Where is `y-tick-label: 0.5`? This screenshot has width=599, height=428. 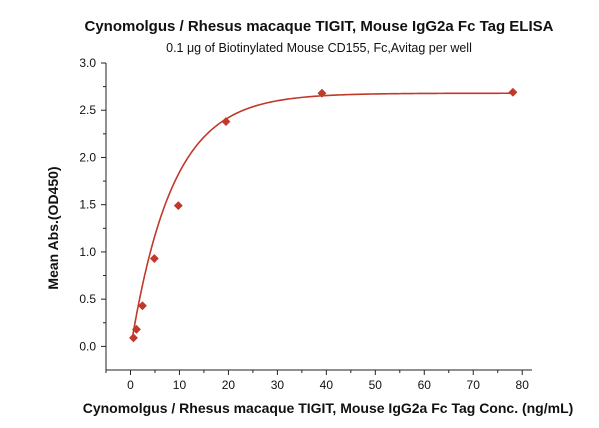
y-tick-label: 0.5 is located at coordinates (87, 299).